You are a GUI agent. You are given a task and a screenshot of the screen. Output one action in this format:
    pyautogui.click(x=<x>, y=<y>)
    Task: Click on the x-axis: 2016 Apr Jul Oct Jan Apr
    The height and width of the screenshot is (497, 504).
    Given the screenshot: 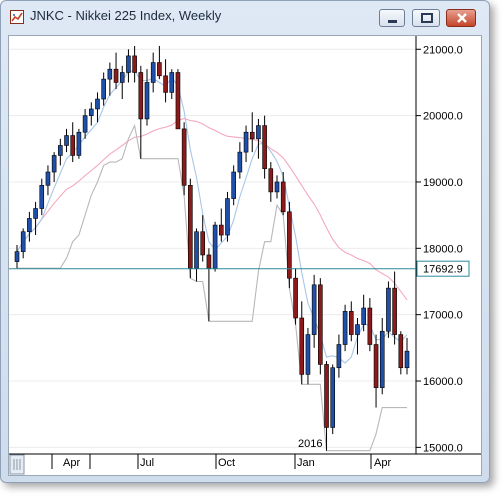 What is the action you would take?
    pyautogui.click(x=221, y=453)
    